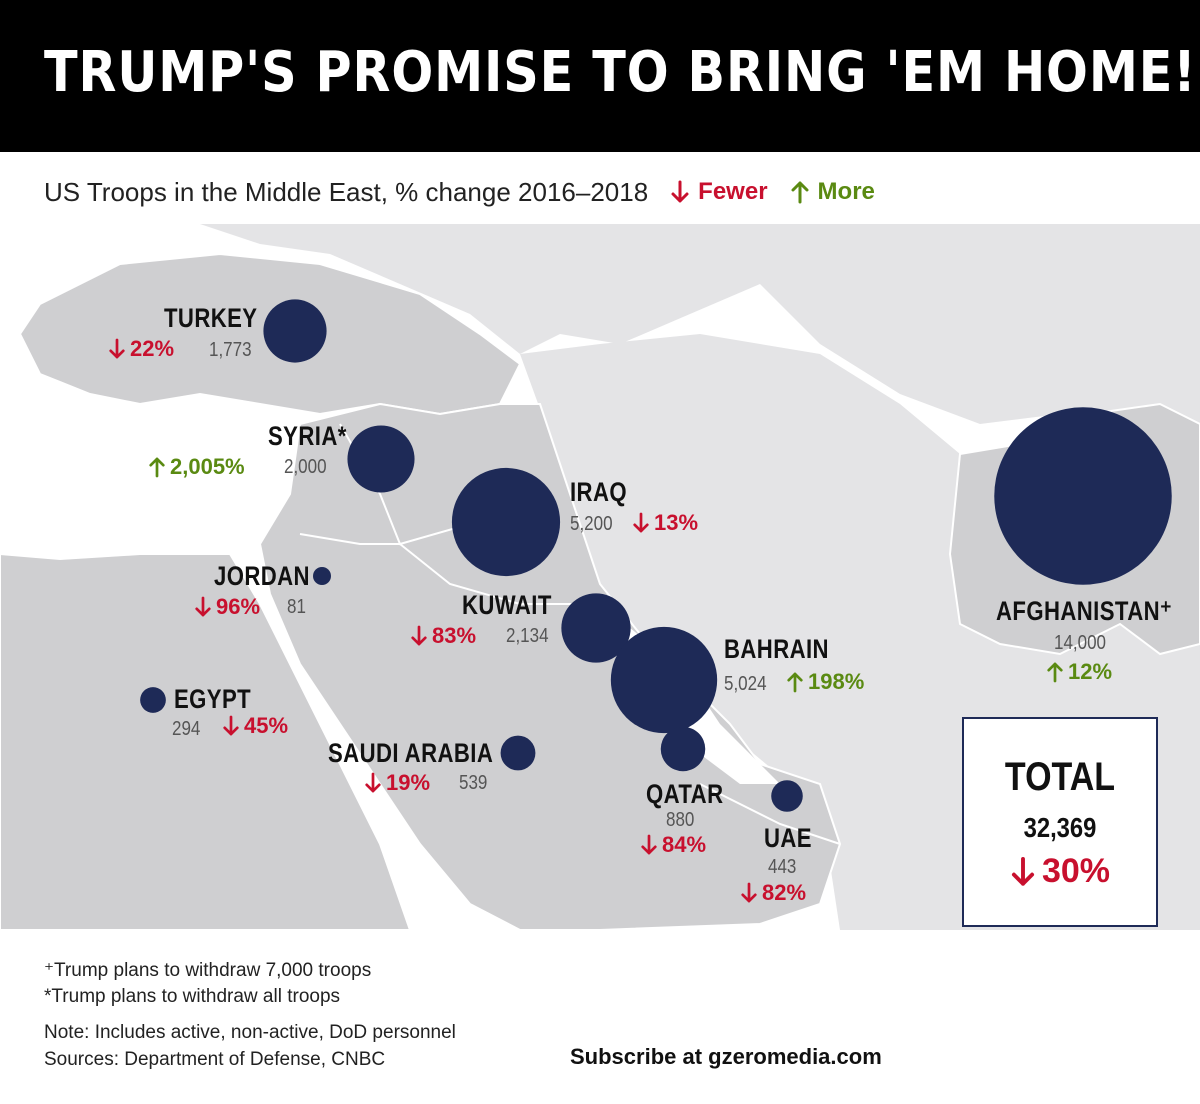 The height and width of the screenshot is (1104, 1200). Describe the element at coordinates (325, 742) in the screenshot. I see `red-sea` at that location.